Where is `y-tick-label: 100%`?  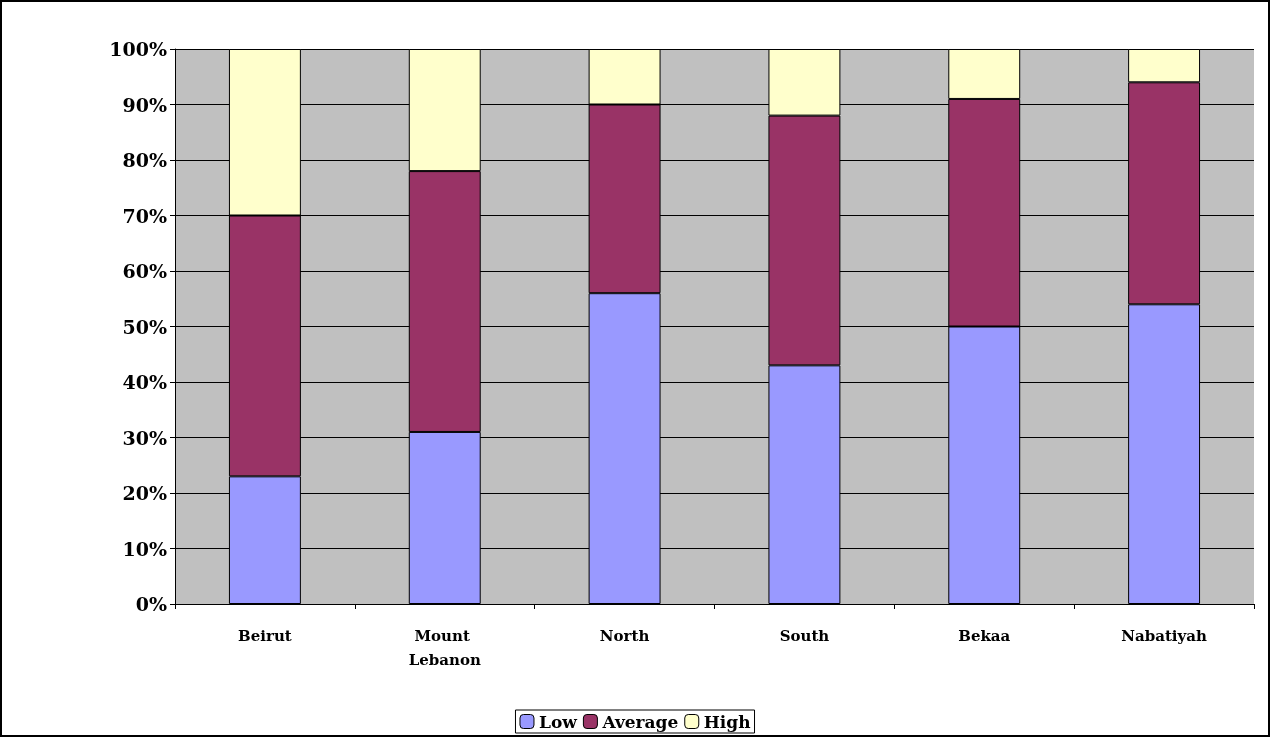 y-tick-label: 100% is located at coordinates (138, 49).